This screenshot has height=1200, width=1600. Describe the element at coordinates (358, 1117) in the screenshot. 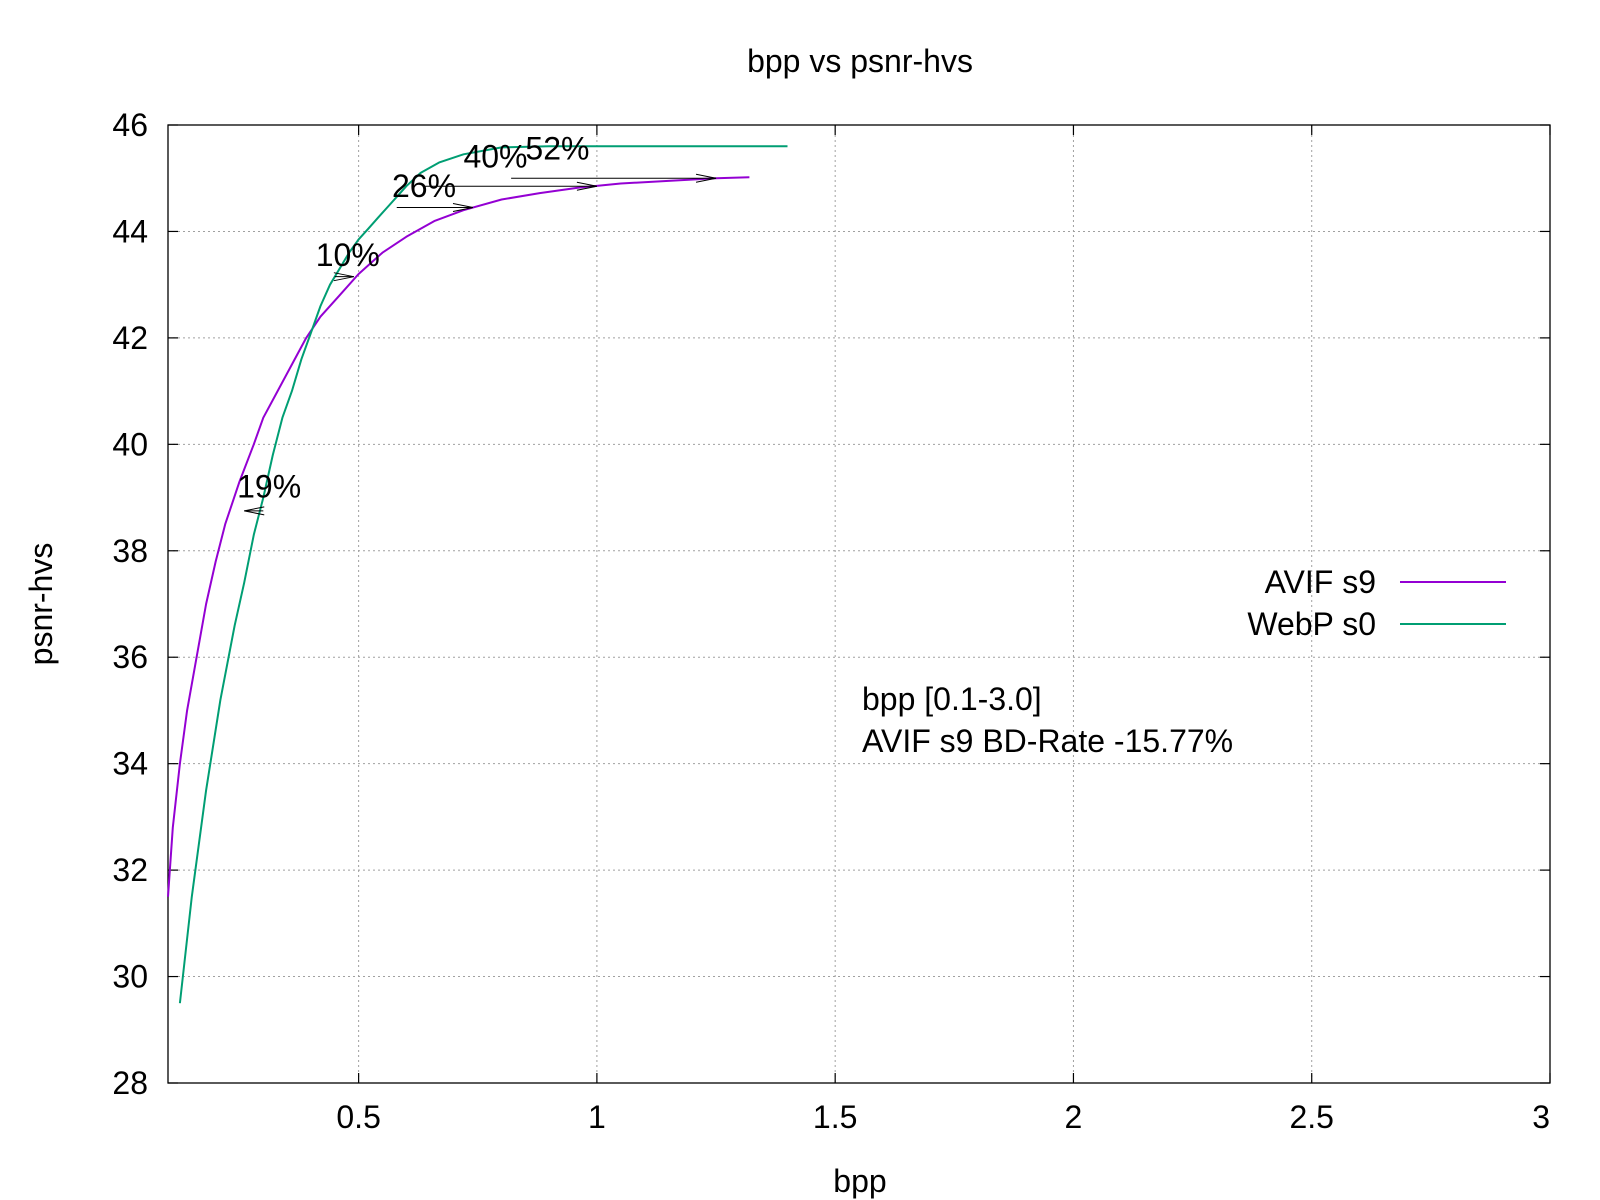

I see `x-tick-label: 0.5` at that location.